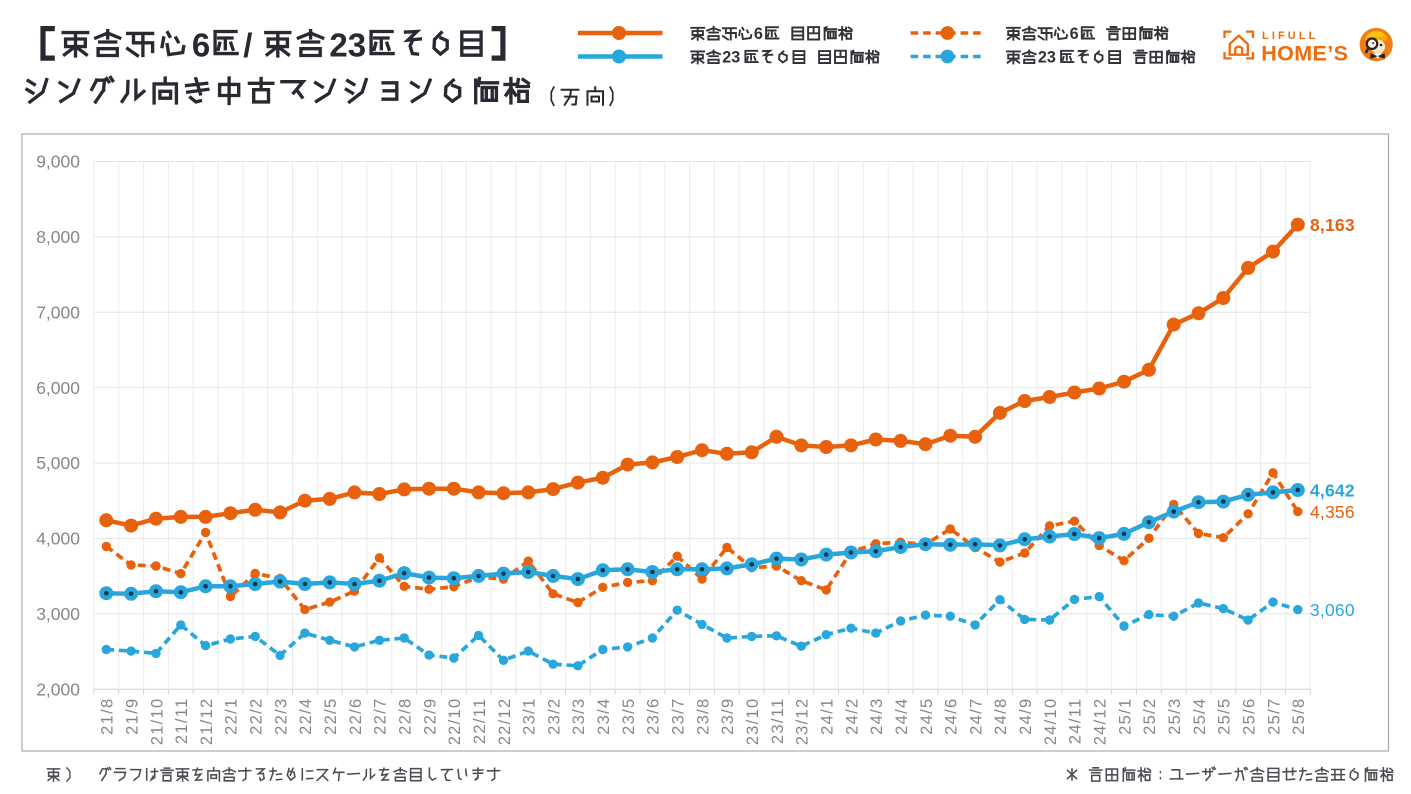 The height and width of the screenshot is (794, 1411). What do you see at coordinates (952, 716) in the screenshot?
I see `svg-text: 24/6` at bounding box center [952, 716].